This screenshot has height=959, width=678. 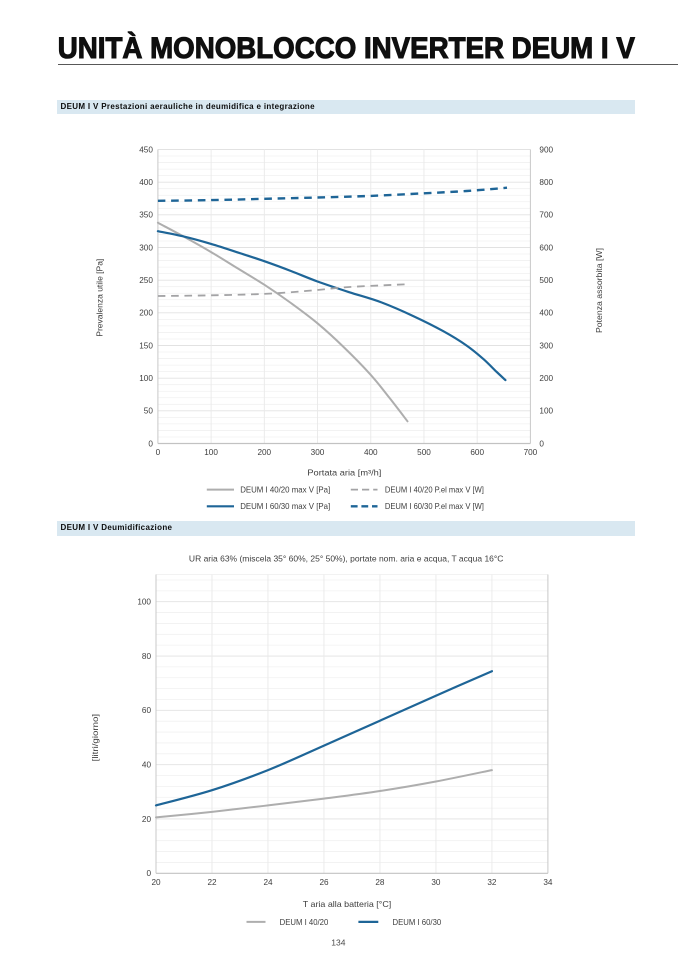 What do you see at coordinates (492, 882) in the screenshot?
I see `svg-text: 32` at bounding box center [492, 882].